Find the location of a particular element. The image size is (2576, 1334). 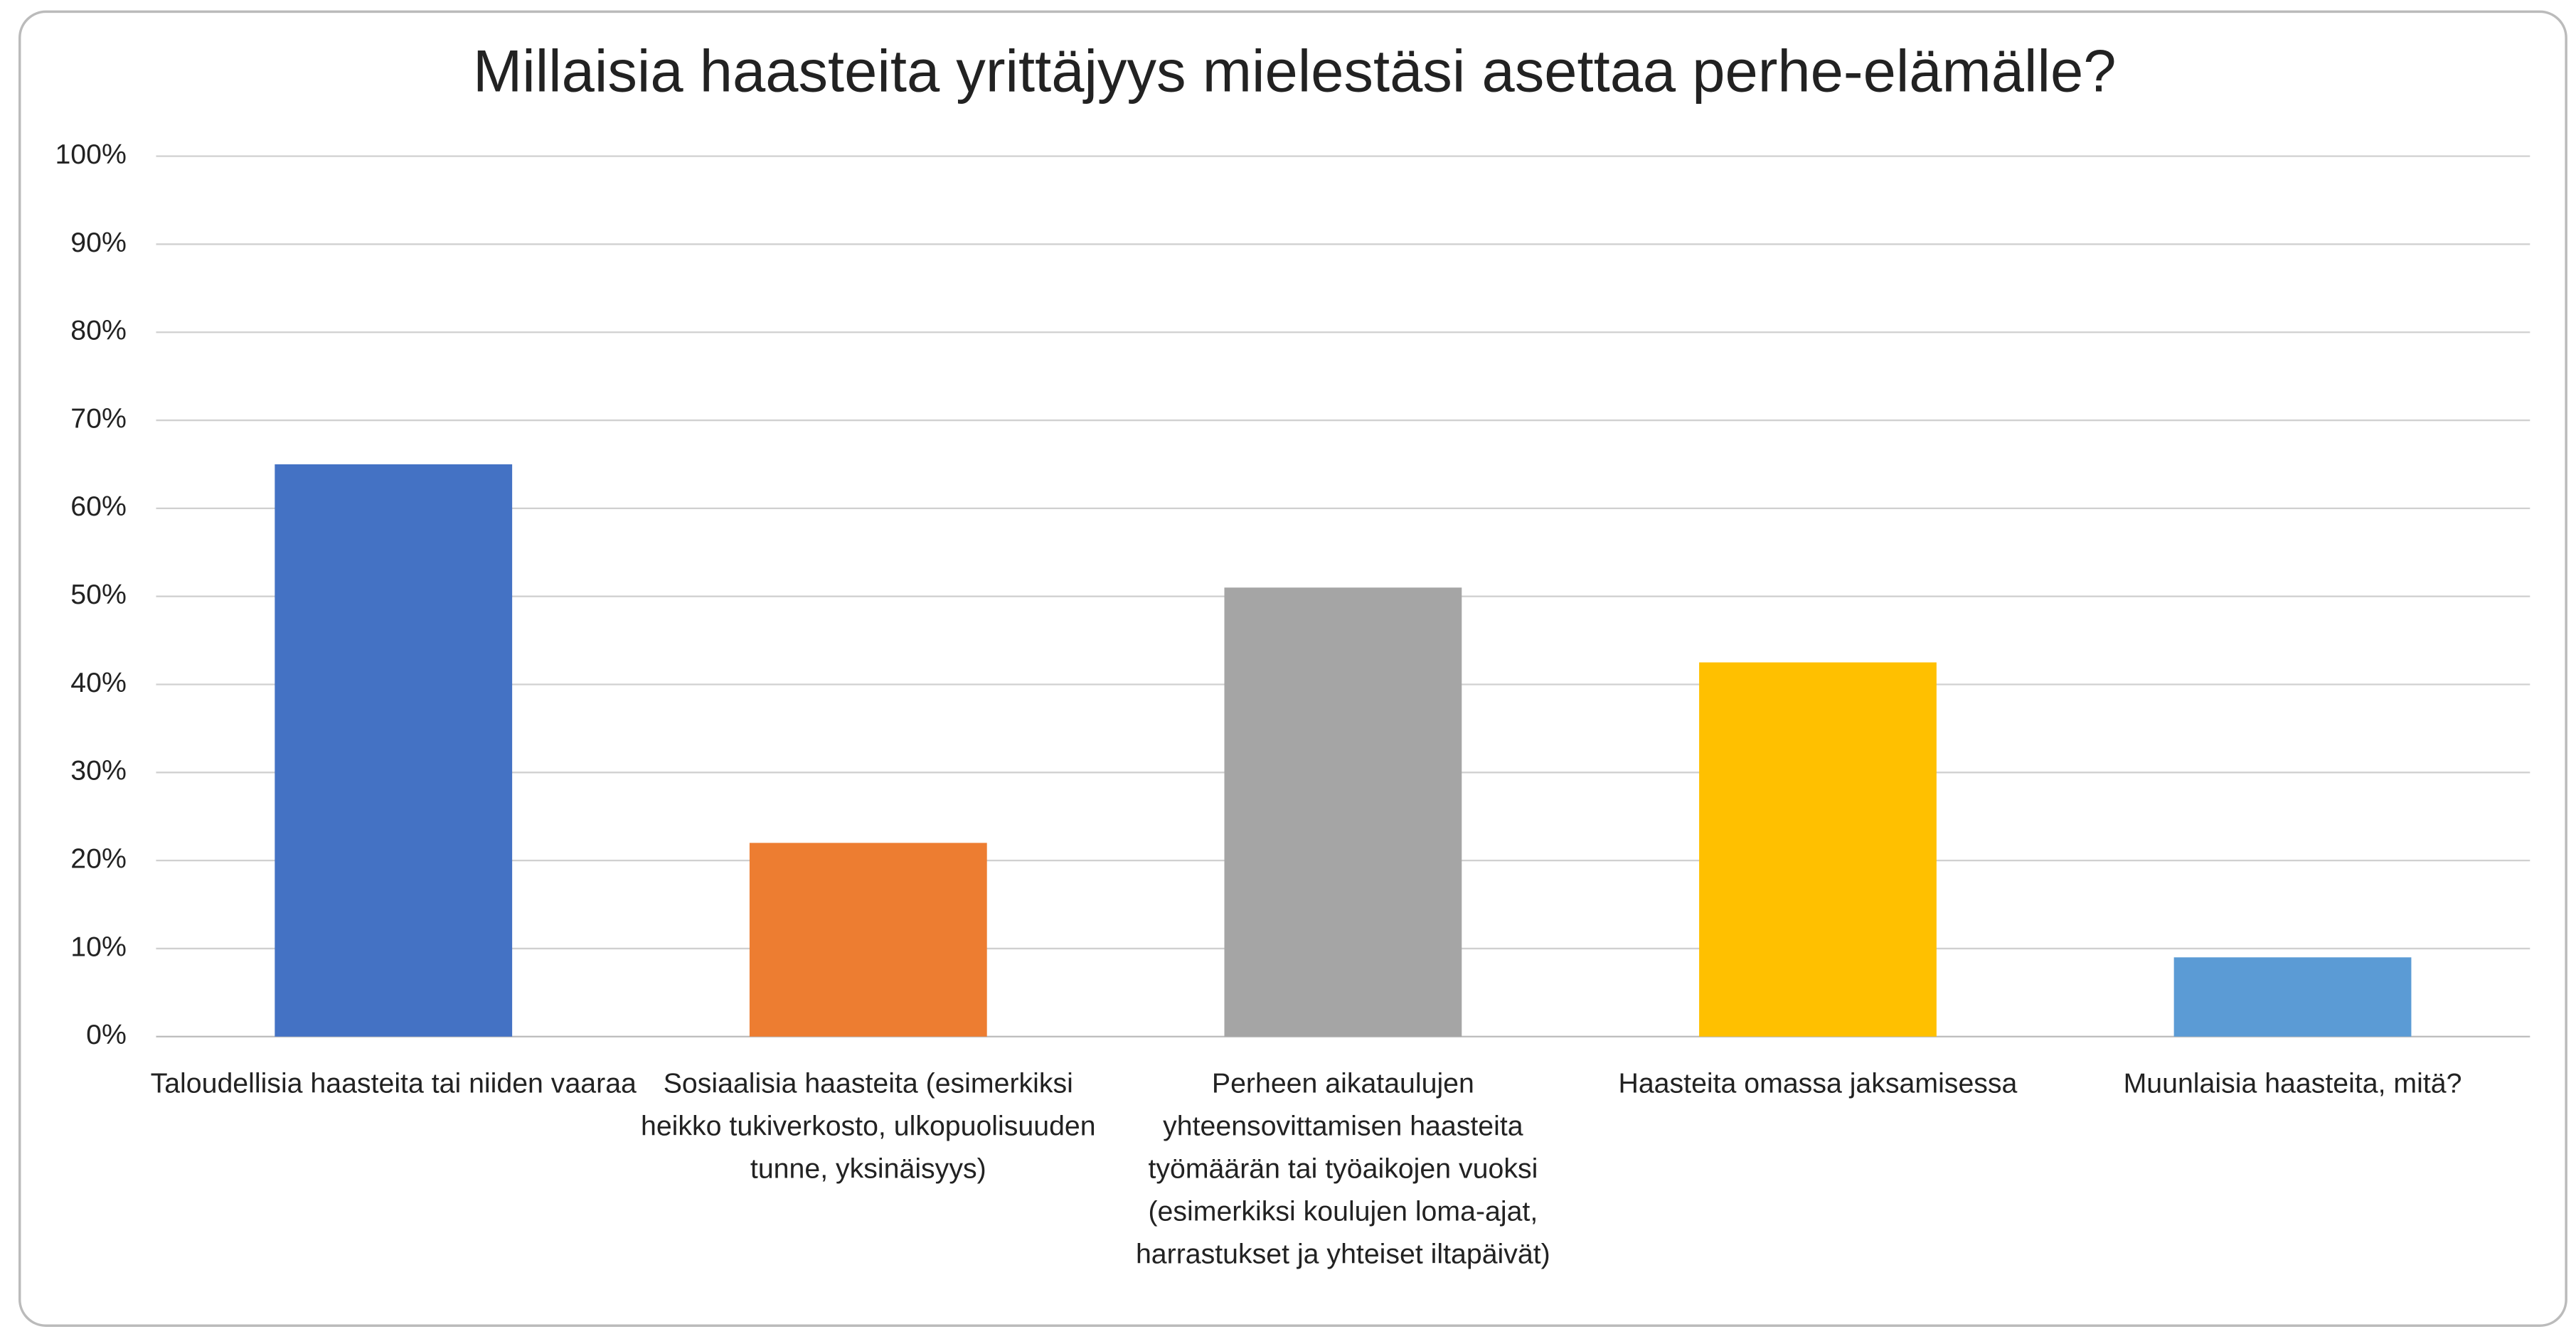

y-tick-label: 30% is located at coordinates (98, 771).